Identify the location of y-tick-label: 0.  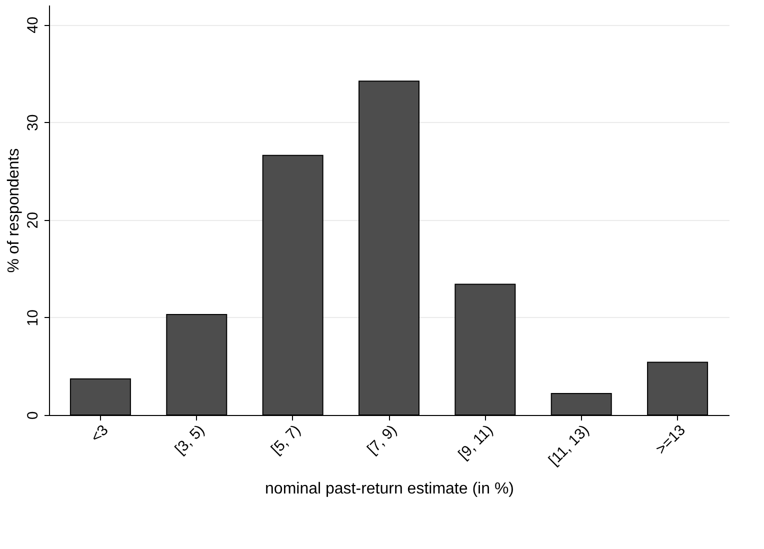
(33, 415).